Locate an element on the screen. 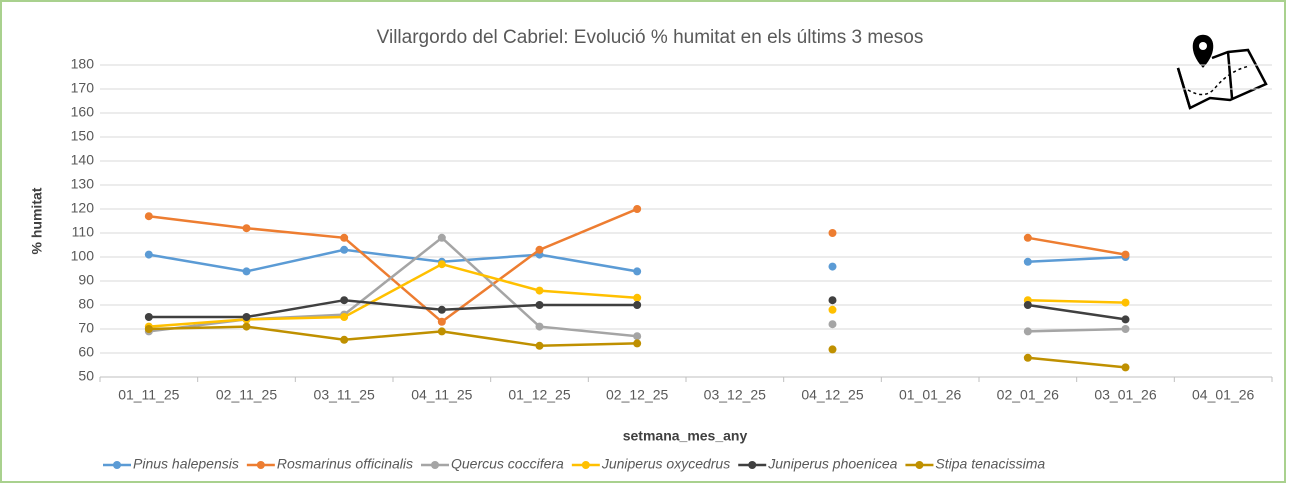 The height and width of the screenshot is (483, 1292). y-tick-label: 50 is located at coordinates (86, 376).